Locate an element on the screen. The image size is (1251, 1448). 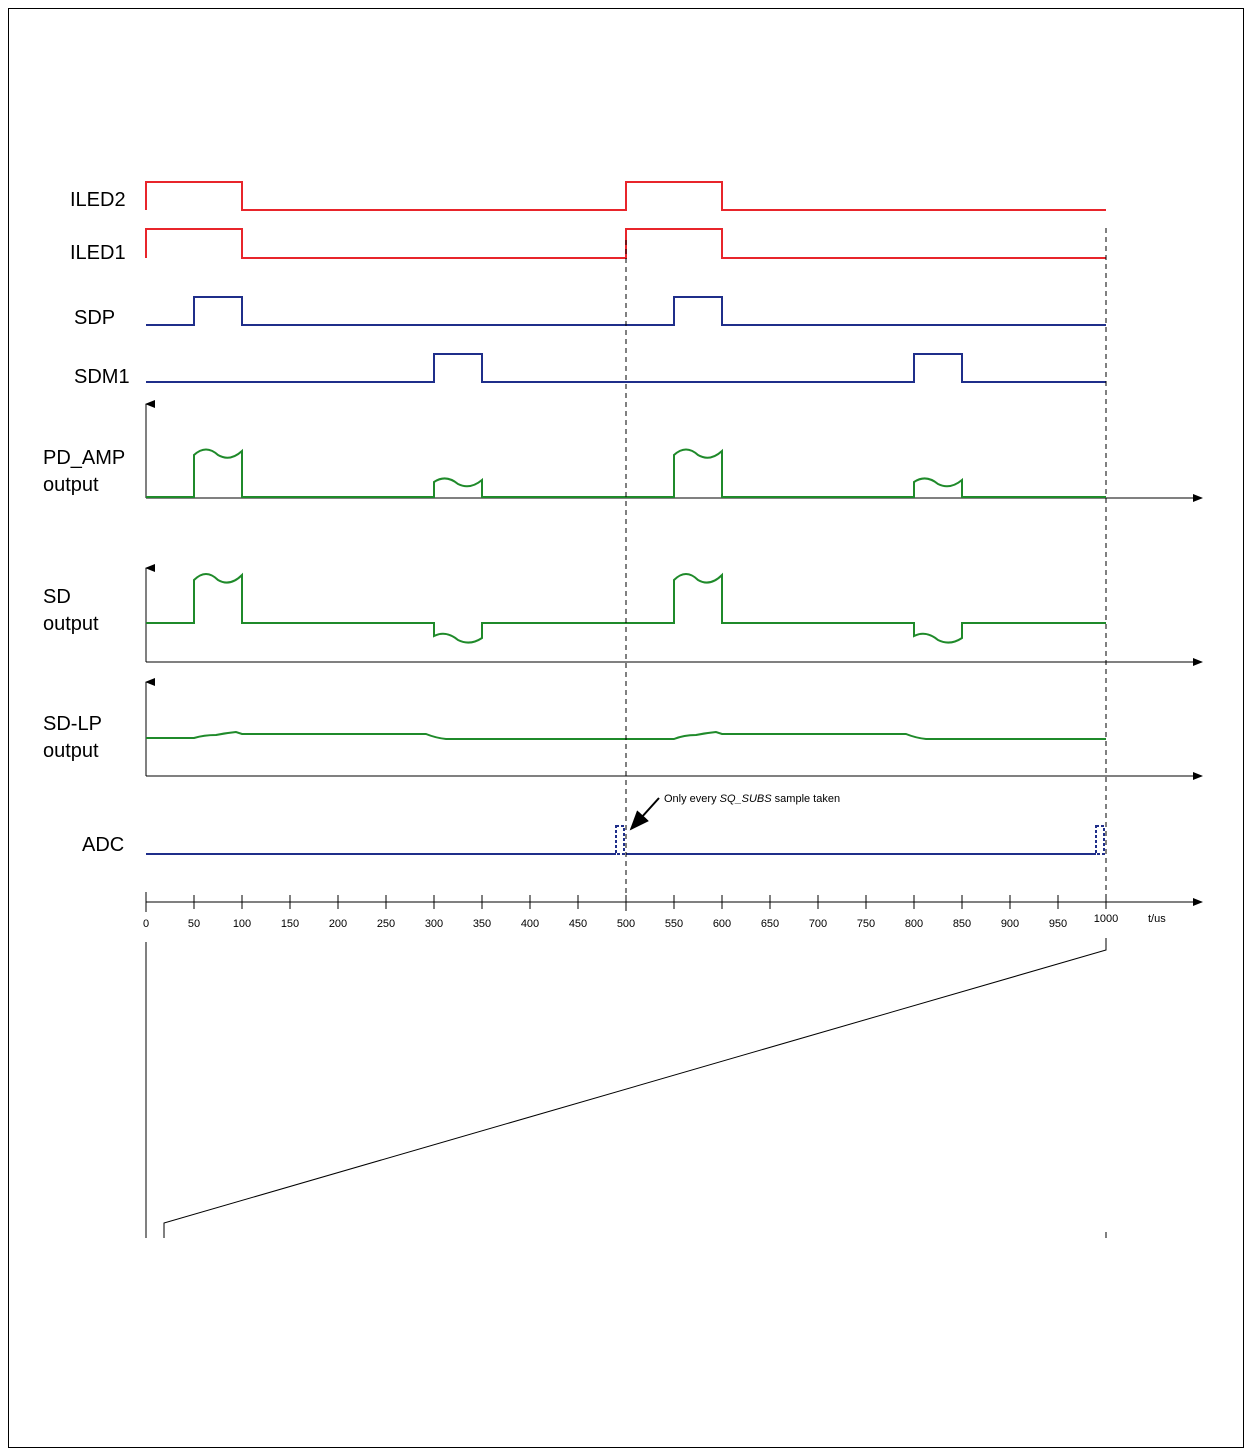
sd-lp-label: SD-LP is located at coordinates (72, 724).